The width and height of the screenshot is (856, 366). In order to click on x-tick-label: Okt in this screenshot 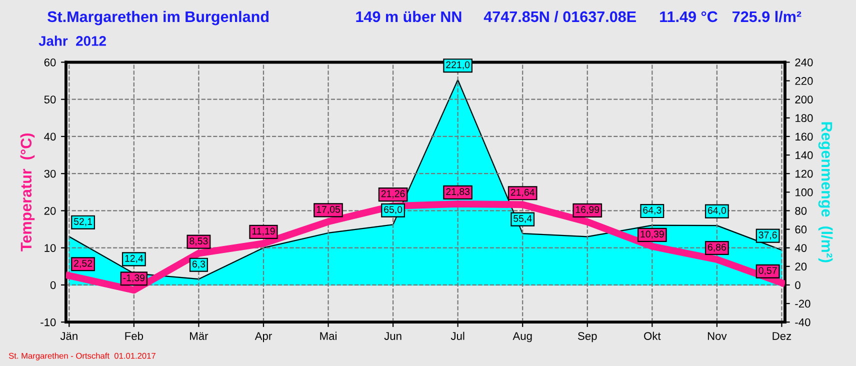, I will do `click(652, 336)`.